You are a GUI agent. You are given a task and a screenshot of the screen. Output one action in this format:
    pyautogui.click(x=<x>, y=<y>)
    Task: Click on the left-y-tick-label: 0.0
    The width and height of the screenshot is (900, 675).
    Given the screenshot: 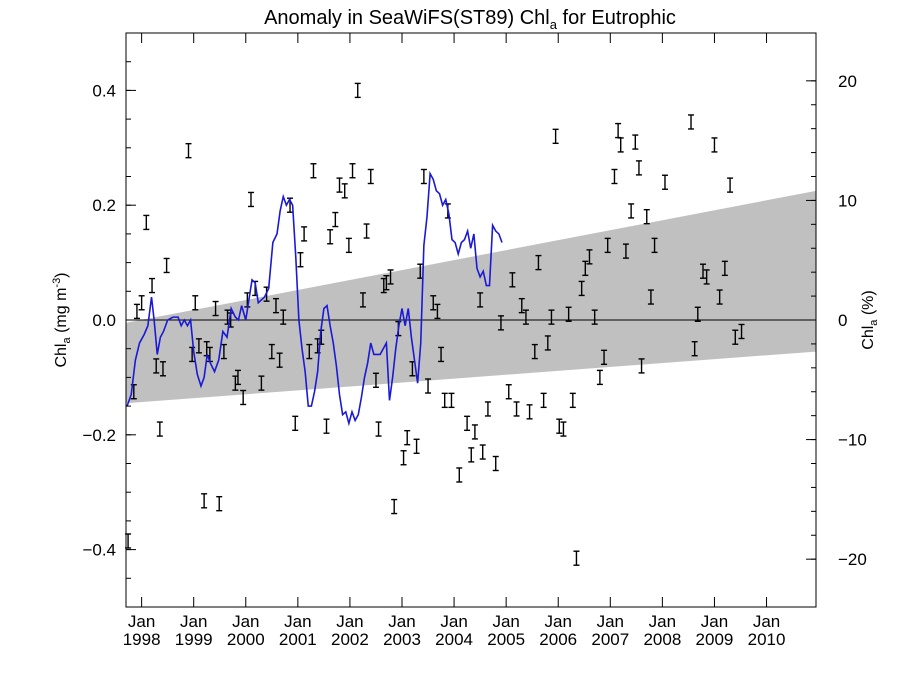 What is the action you would take?
    pyautogui.click(x=104, y=320)
    